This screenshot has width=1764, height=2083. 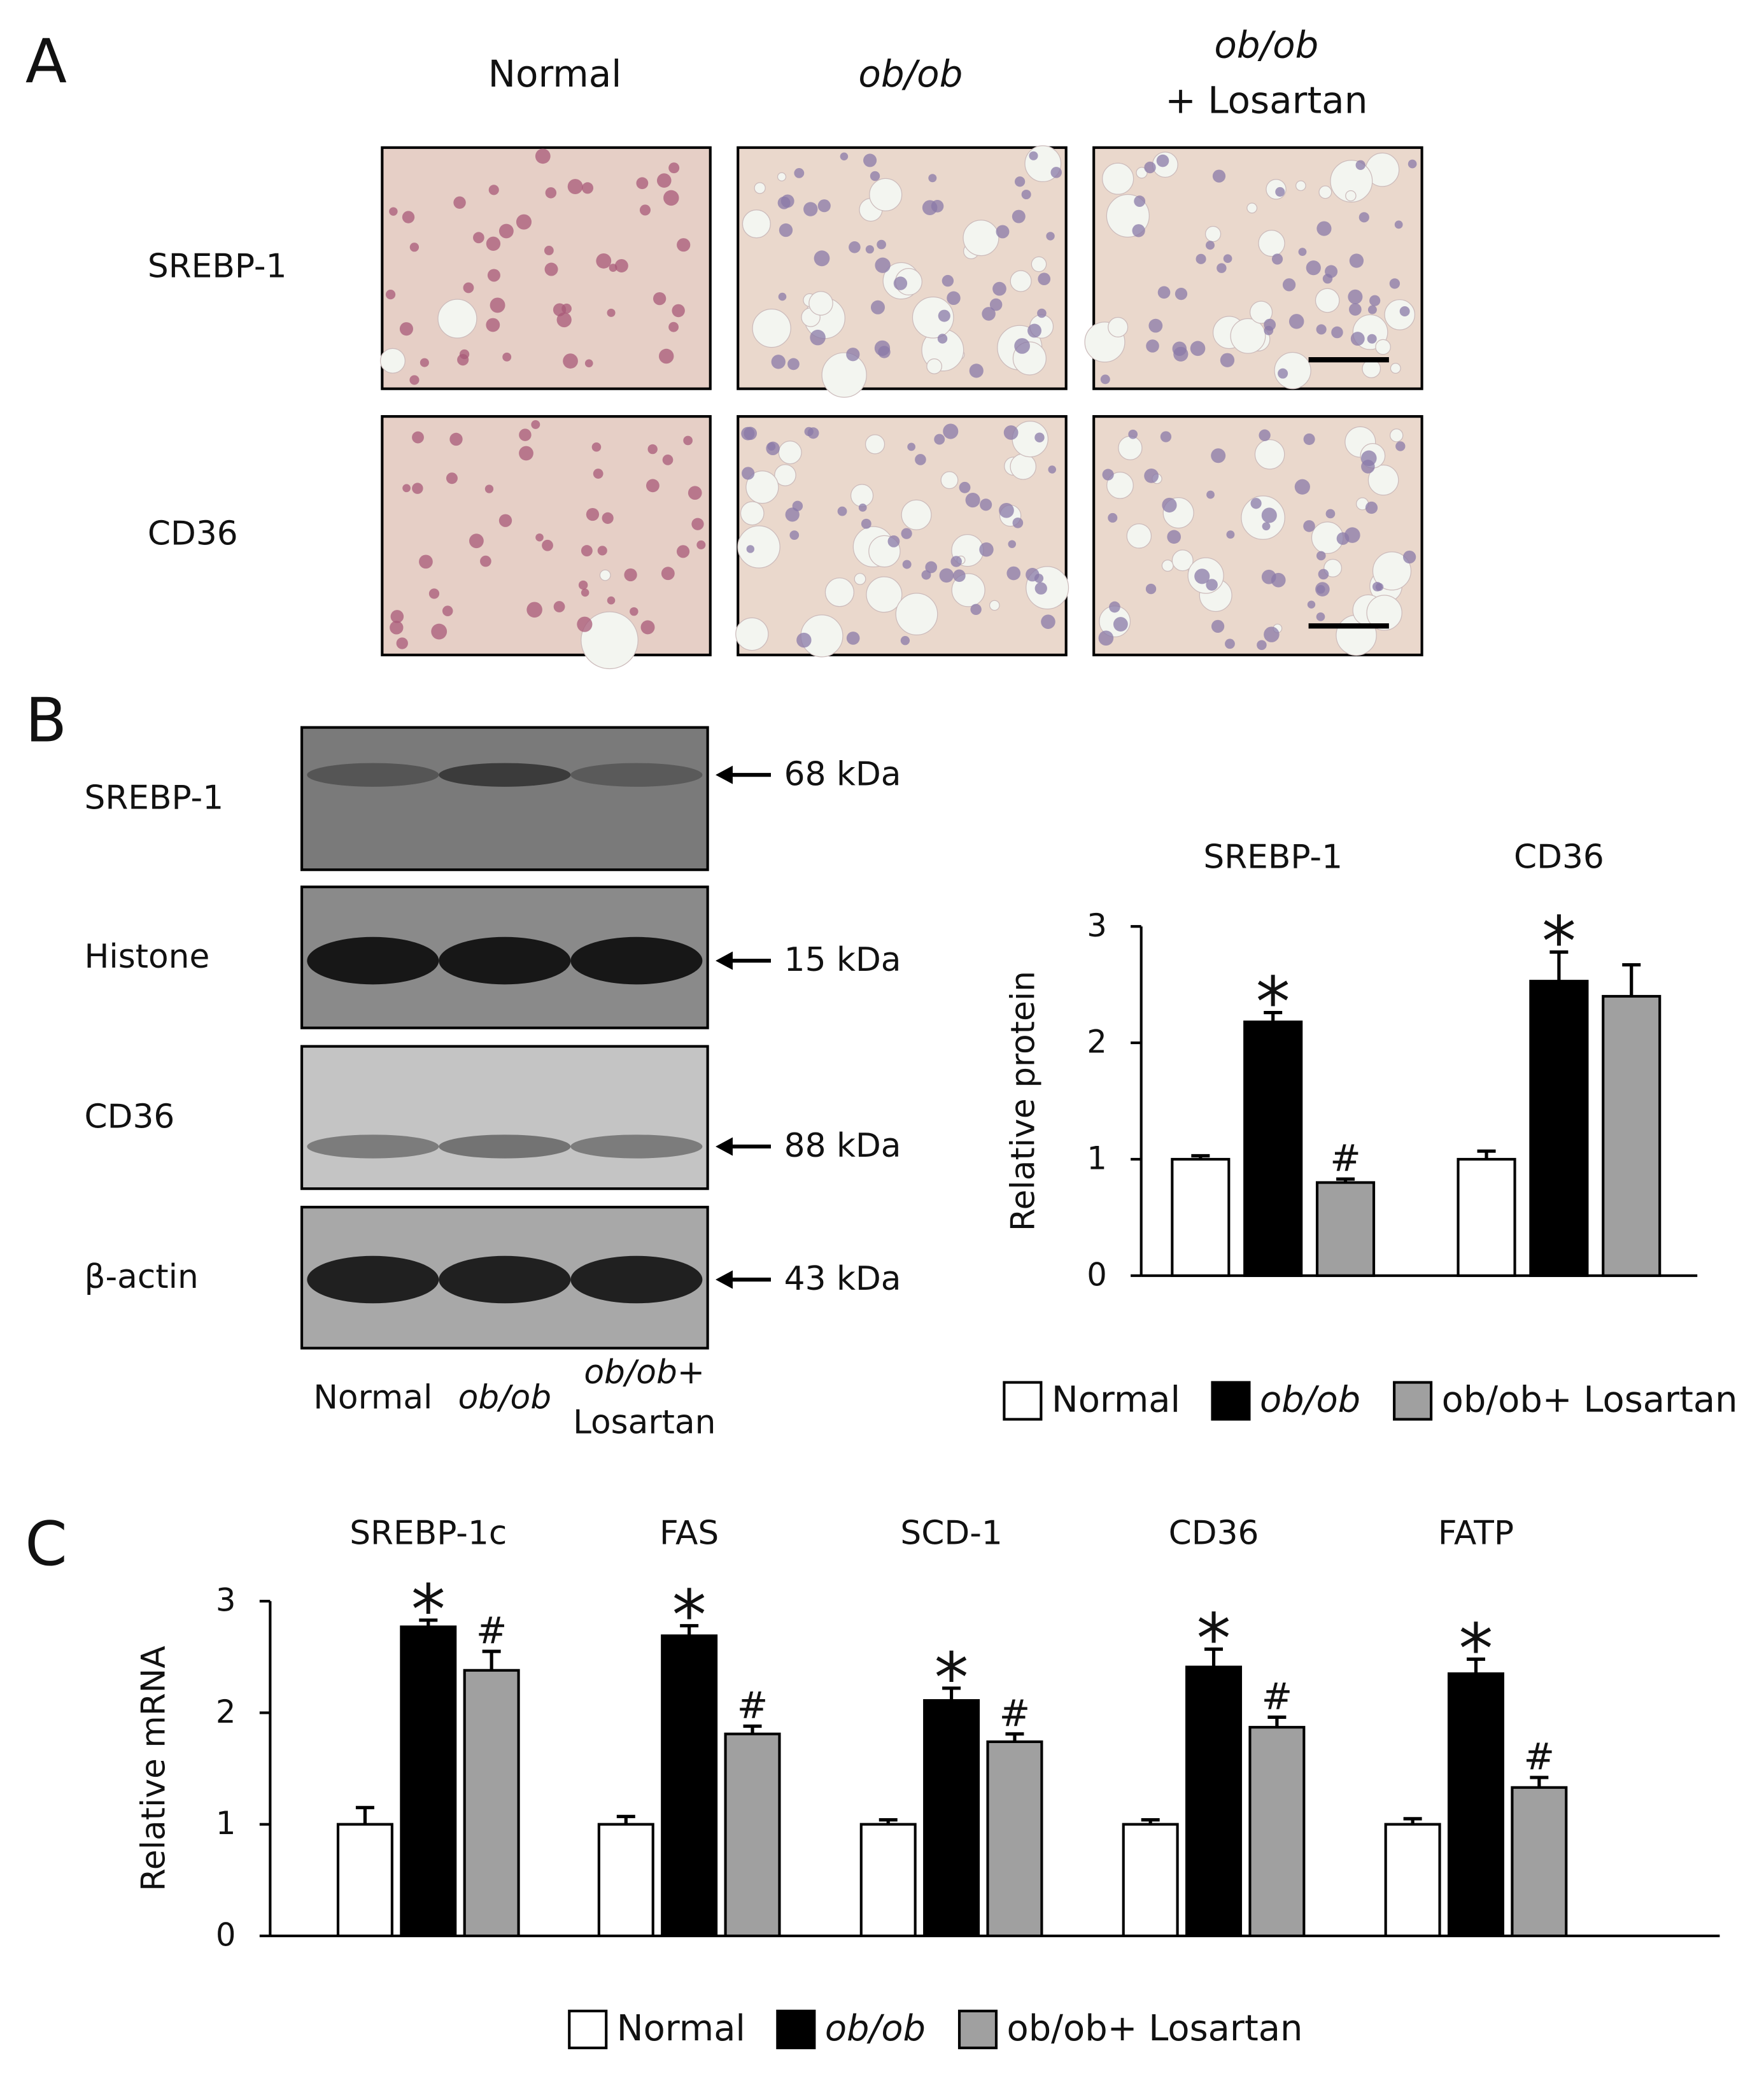 What do you see at coordinates (147, 957) in the screenshot?
I see `blot-label: Histone` at bounding box center [147, 957].